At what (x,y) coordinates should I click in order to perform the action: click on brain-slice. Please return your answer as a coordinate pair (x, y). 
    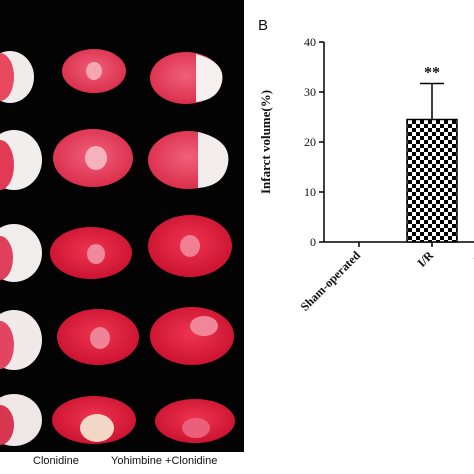
    Looking at the image, I should click on (192, 336).